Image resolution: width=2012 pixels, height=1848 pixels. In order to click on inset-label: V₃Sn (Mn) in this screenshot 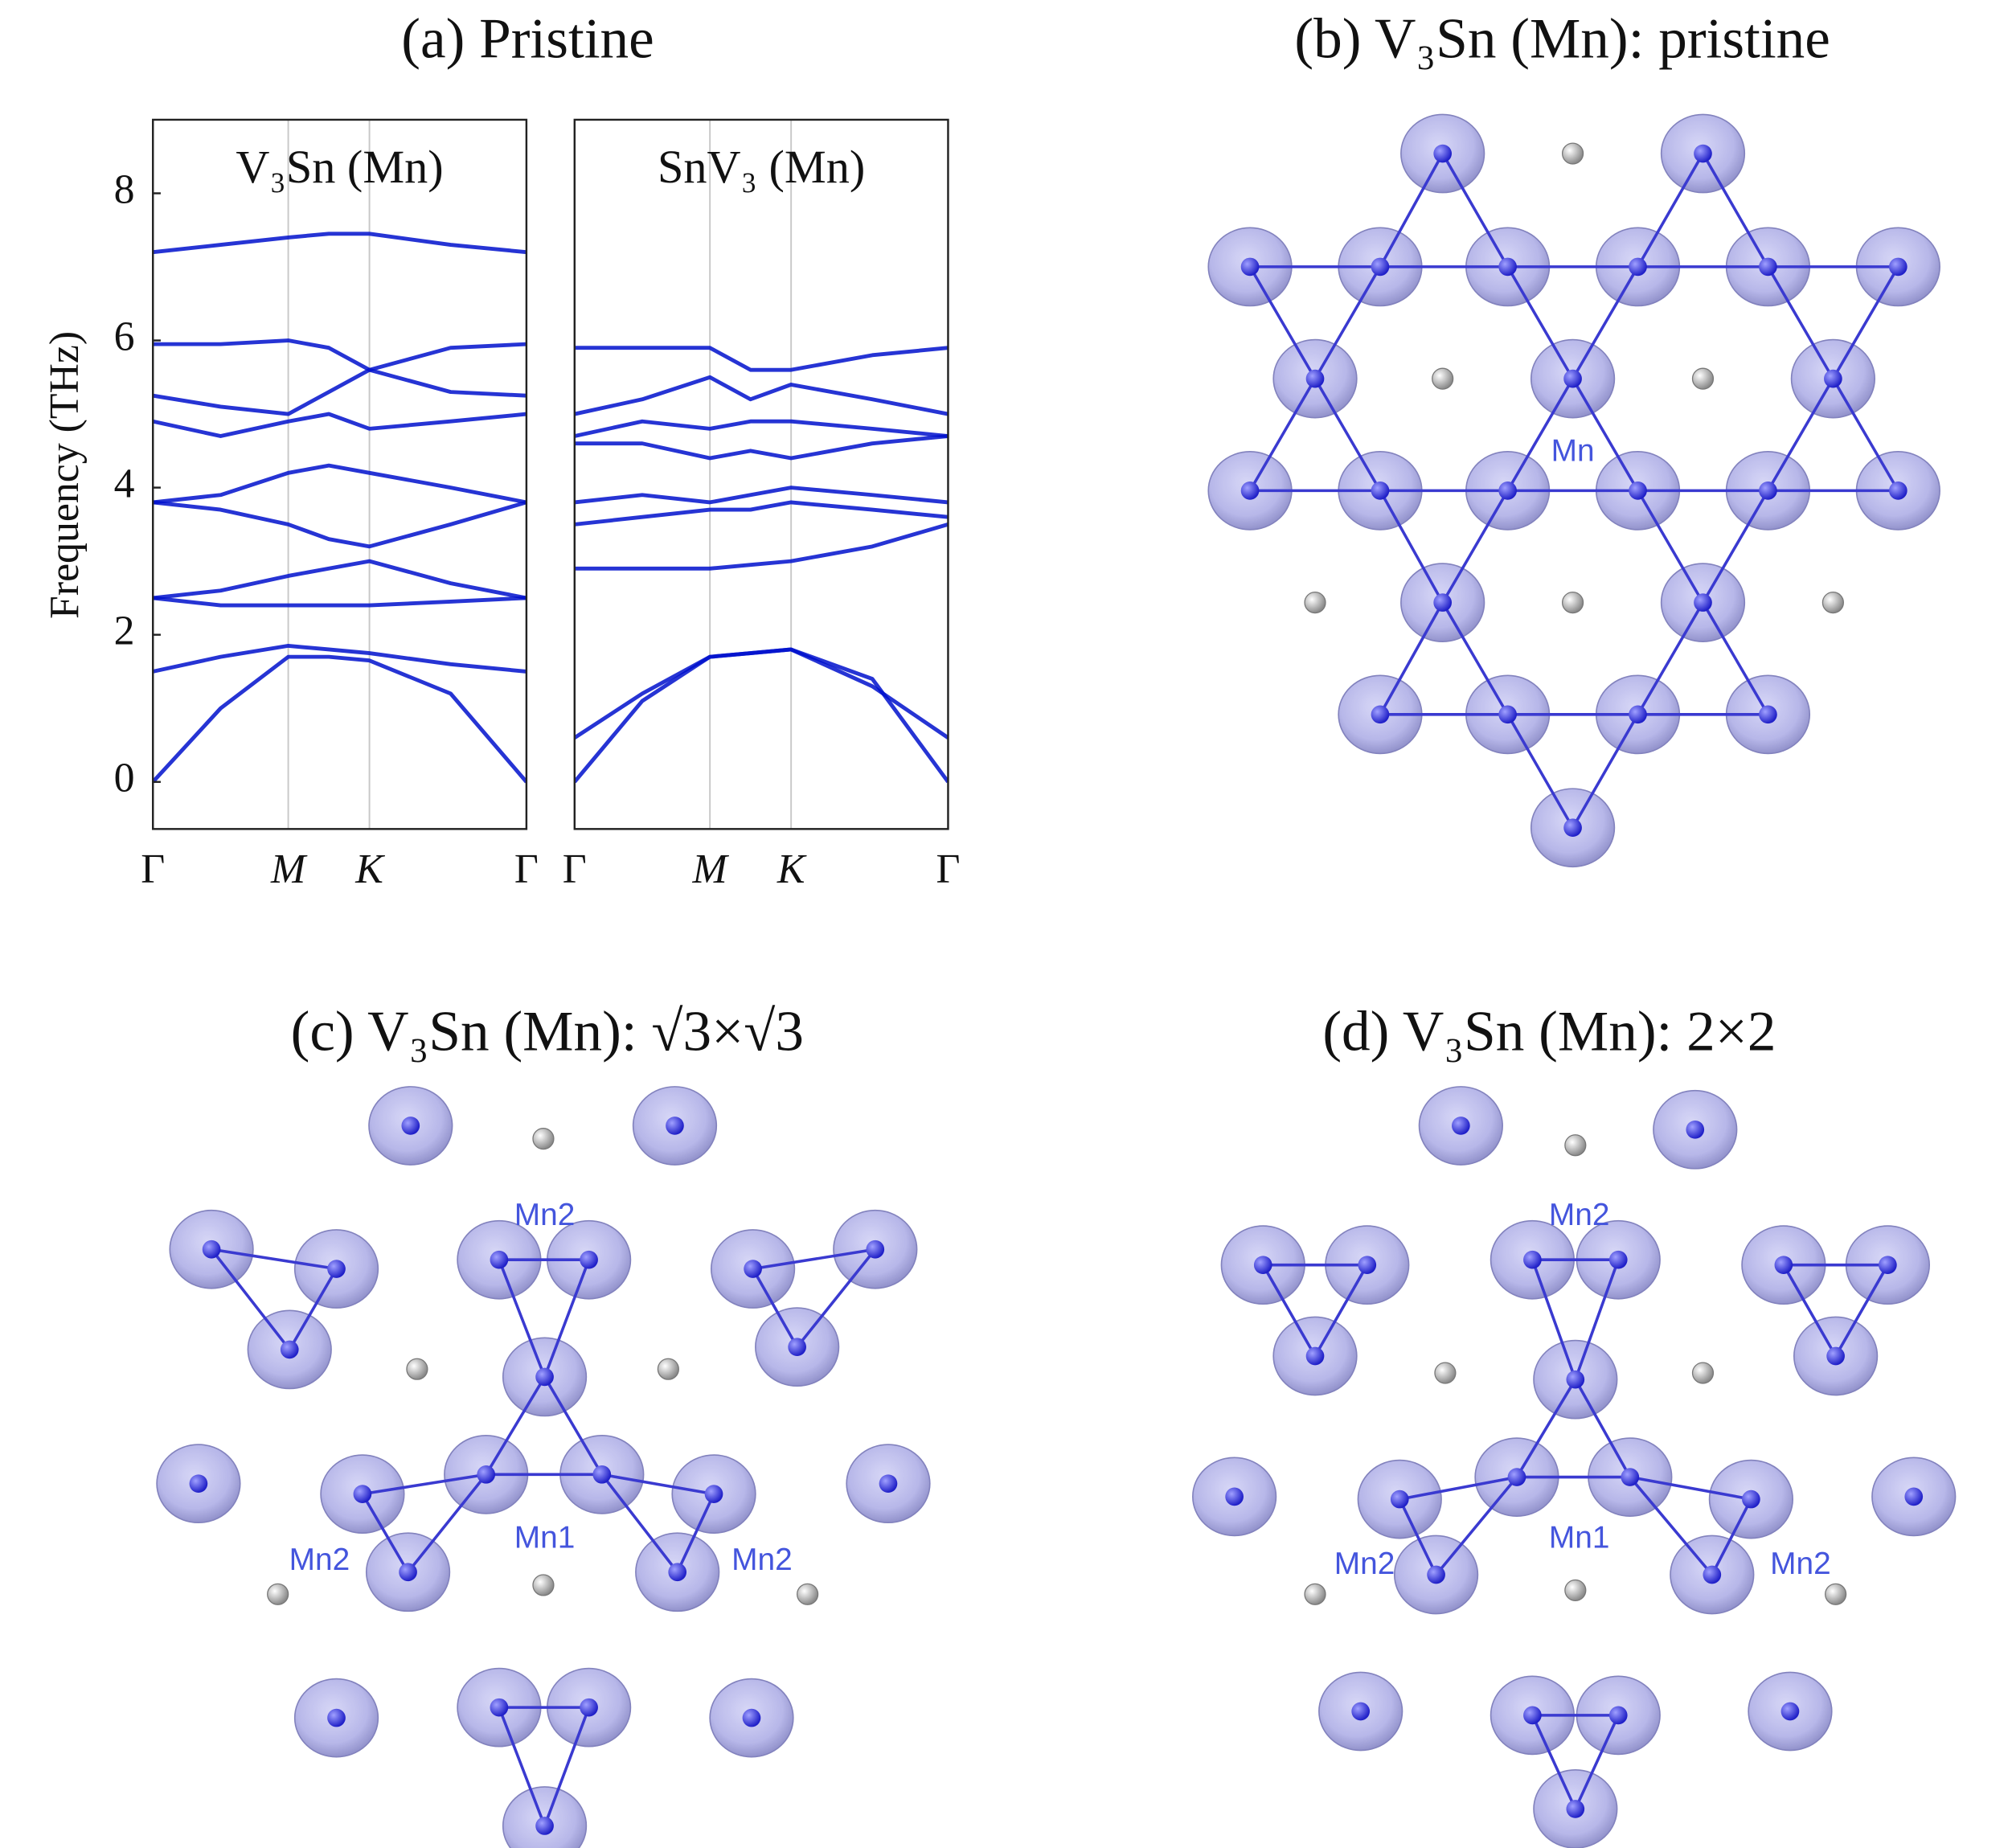, I will do `click(339, 167)`.